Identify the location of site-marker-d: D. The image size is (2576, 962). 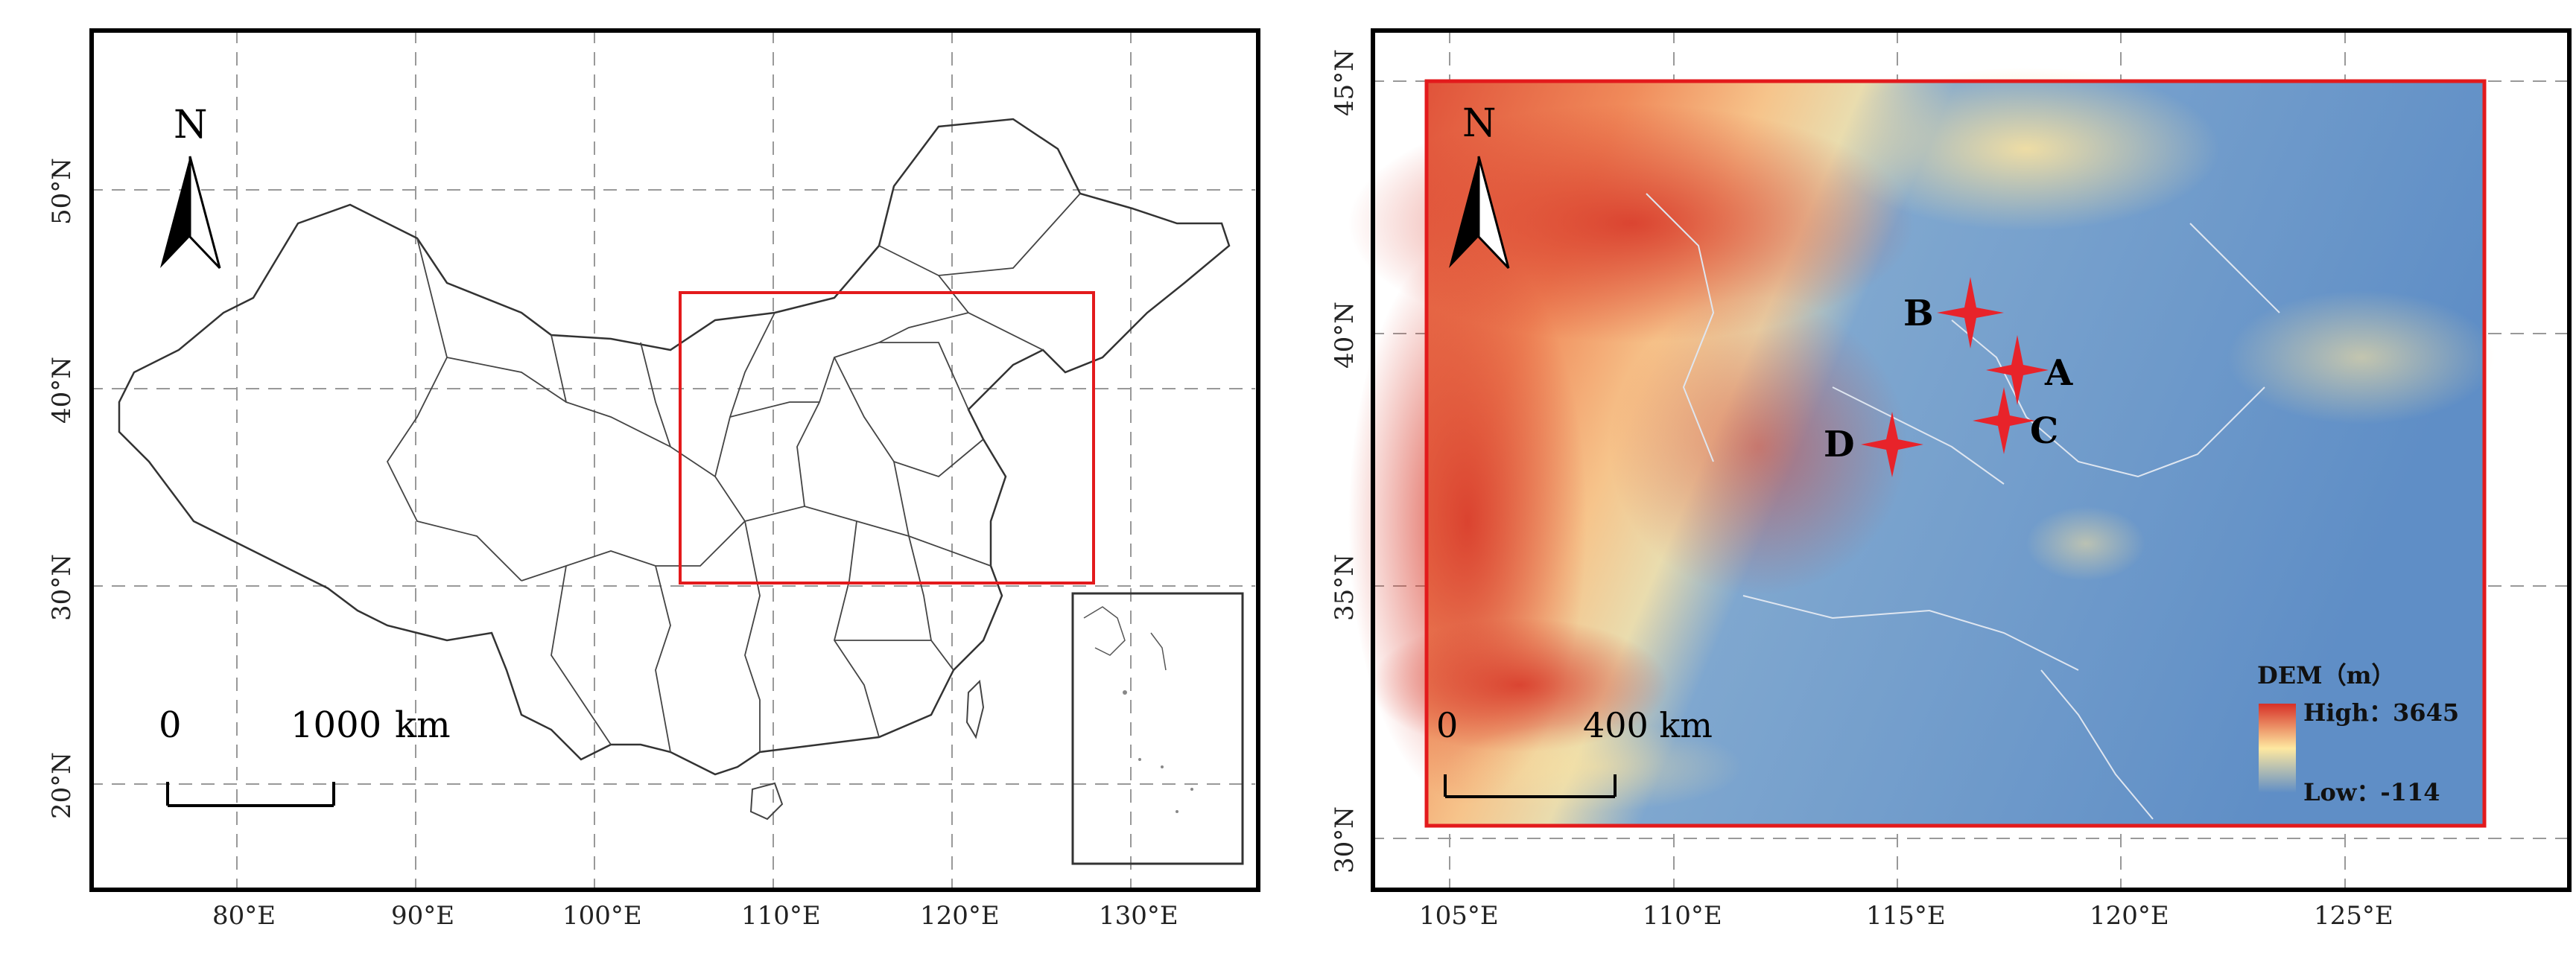
(1874, 444).